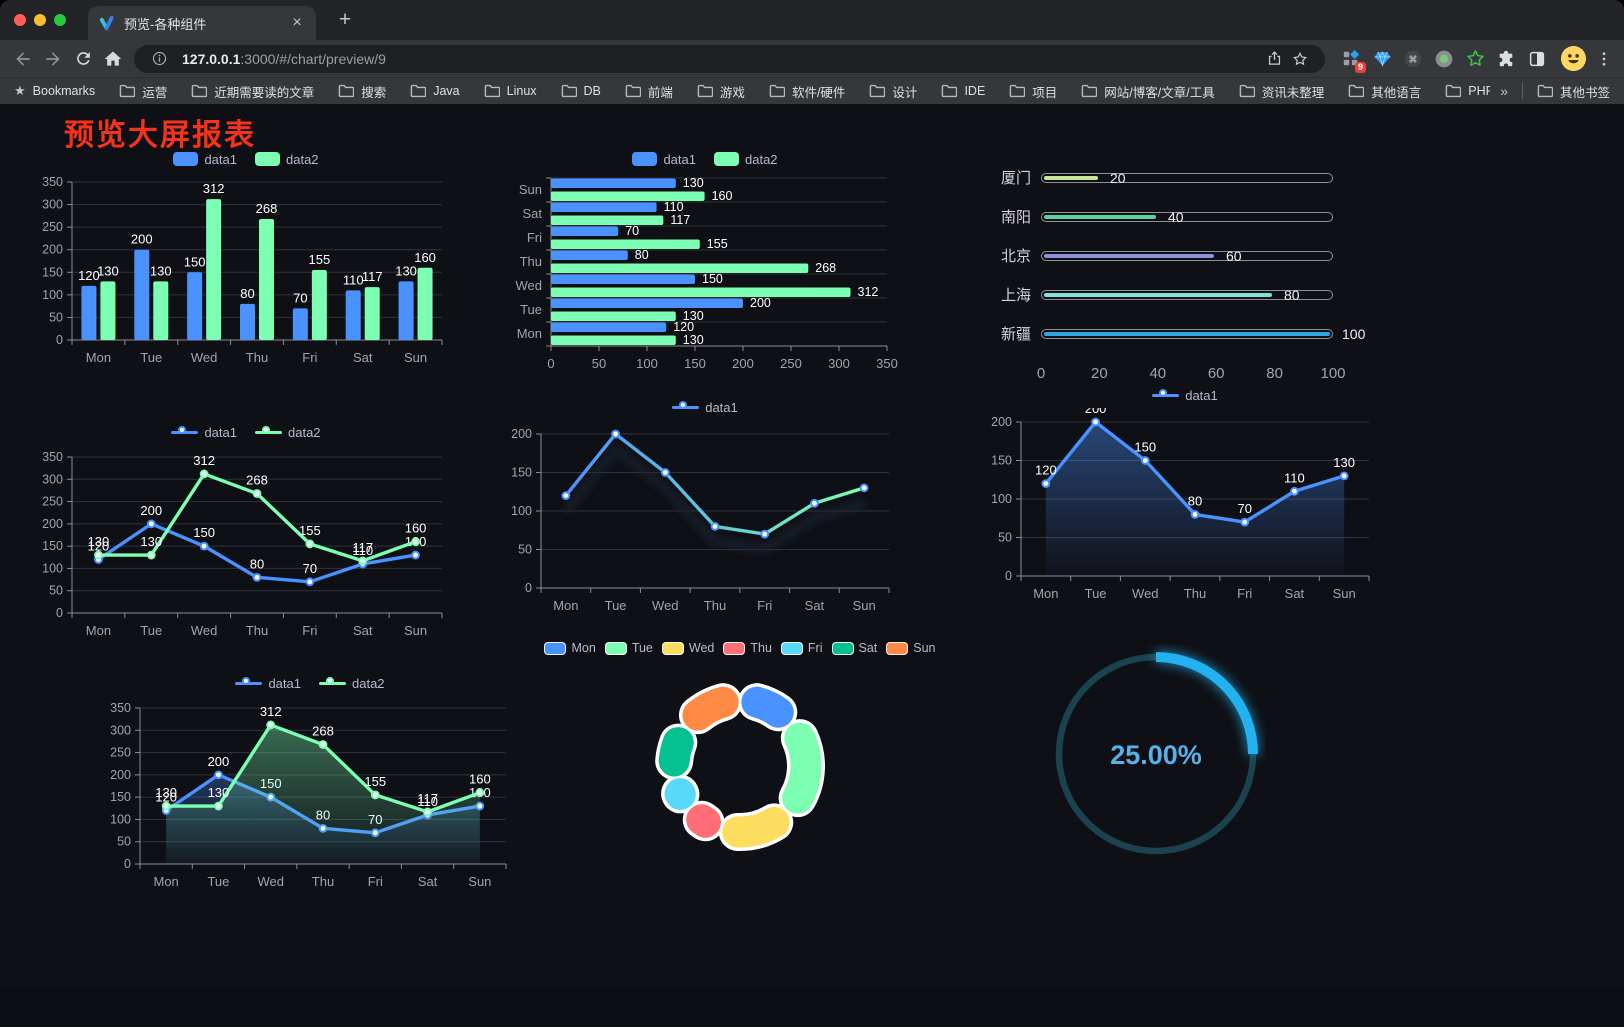 Image resolution: width=1624 pixels, height=1027 pixels. I want to click on svg-text: Mon, so click(565, 605).